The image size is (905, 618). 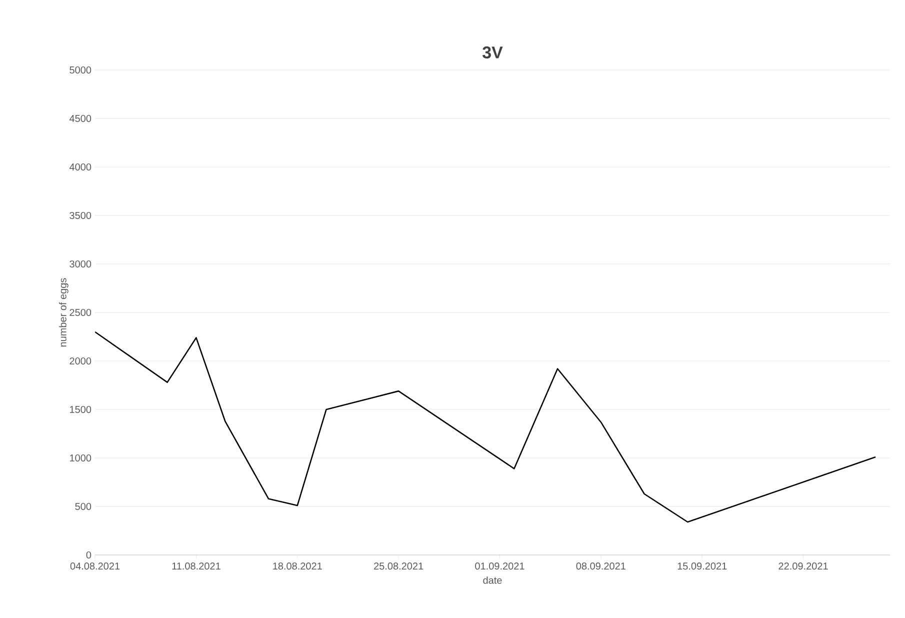 What do you see at coordinates (81, 458) in the screenshot?
I see `y-tick-label: 1000` at bounding box center [81, 458].